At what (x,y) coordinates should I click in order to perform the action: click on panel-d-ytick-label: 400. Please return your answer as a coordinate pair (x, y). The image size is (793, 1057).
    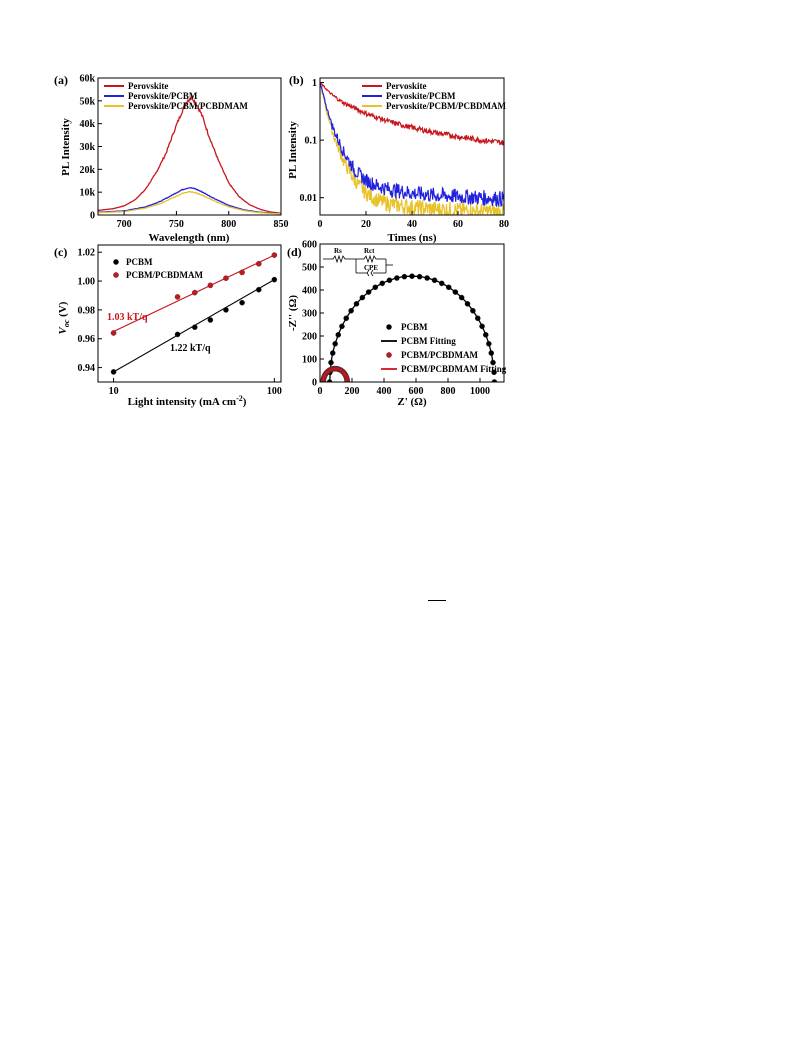
    Looking at the image, I should click on (309, 291).